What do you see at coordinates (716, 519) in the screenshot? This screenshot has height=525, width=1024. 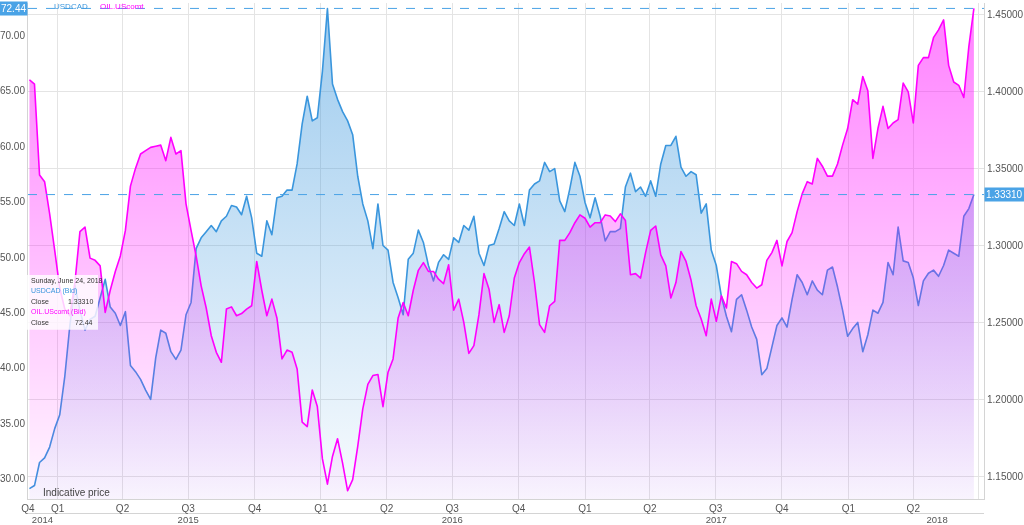 I see `x2-tick-label: 2017` at bounding box center [716, 519].